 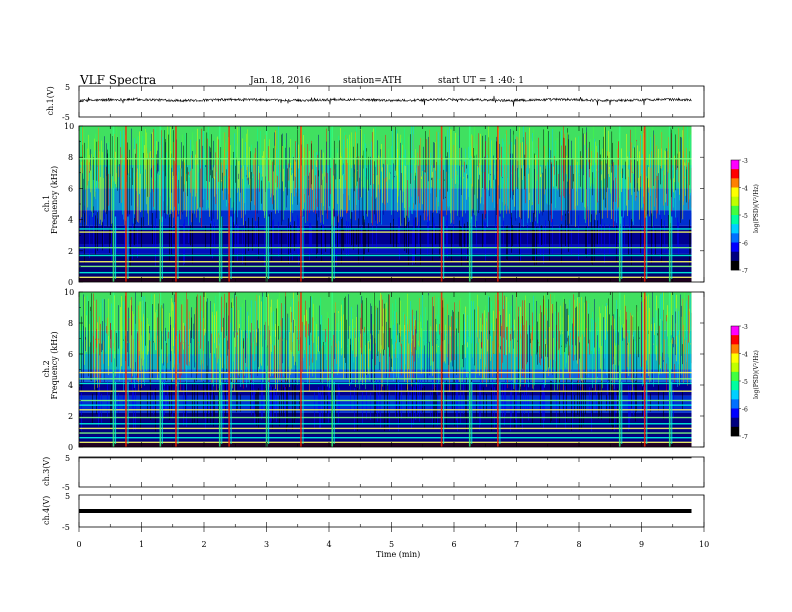 I want to click on sferic-line-low, so click(x=500, y=412).